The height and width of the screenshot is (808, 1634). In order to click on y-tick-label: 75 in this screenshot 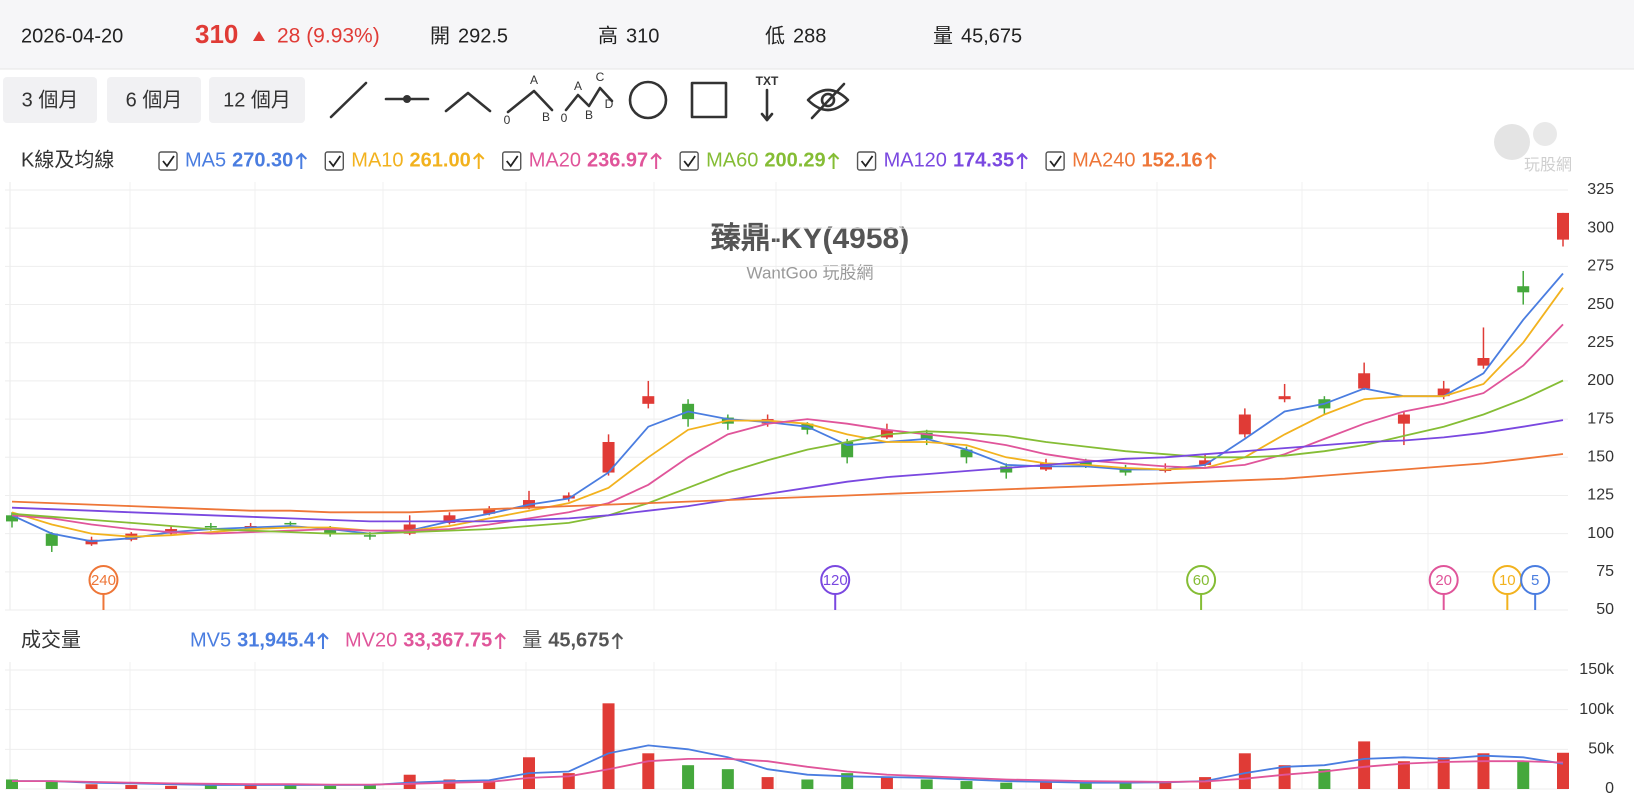, I will do `click(1605, 571)`.